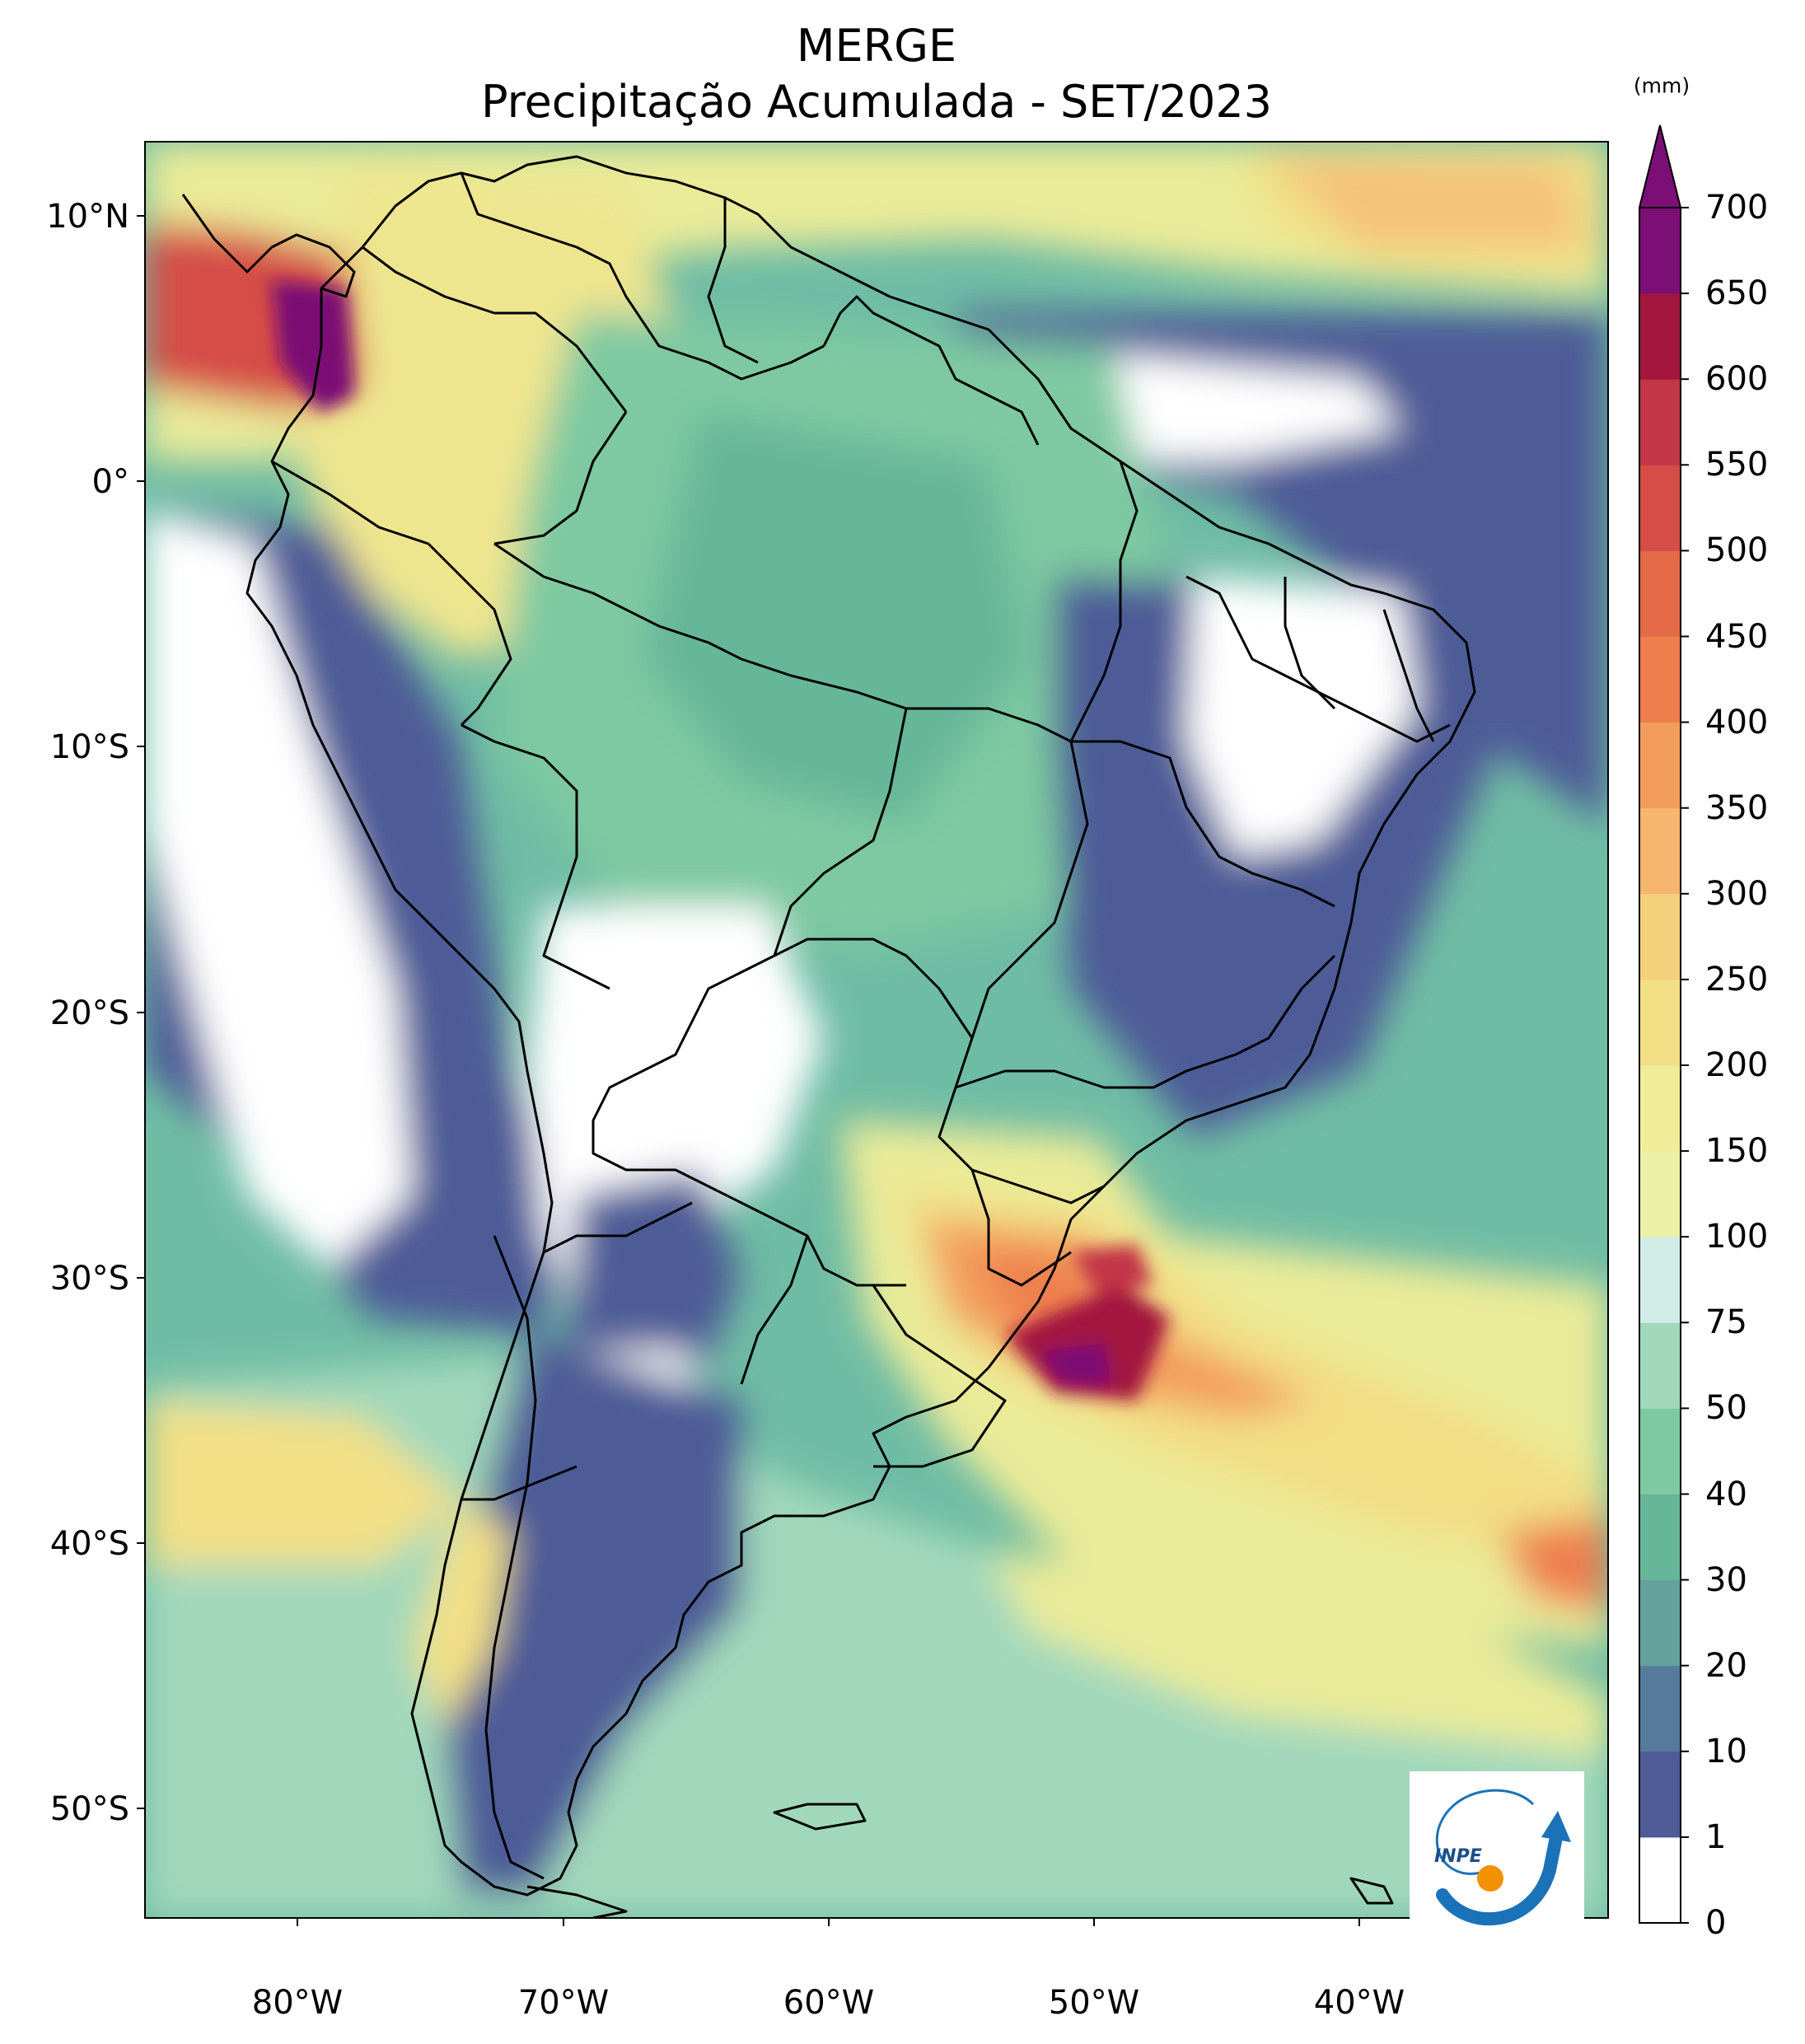 Image resolution: width=1805 pixels, height=2044 pixels. What do you see at coordinates (87, 217) in the screenshot?
I see `lat-label-10n: 10°N` at bounding box center [87, 217].